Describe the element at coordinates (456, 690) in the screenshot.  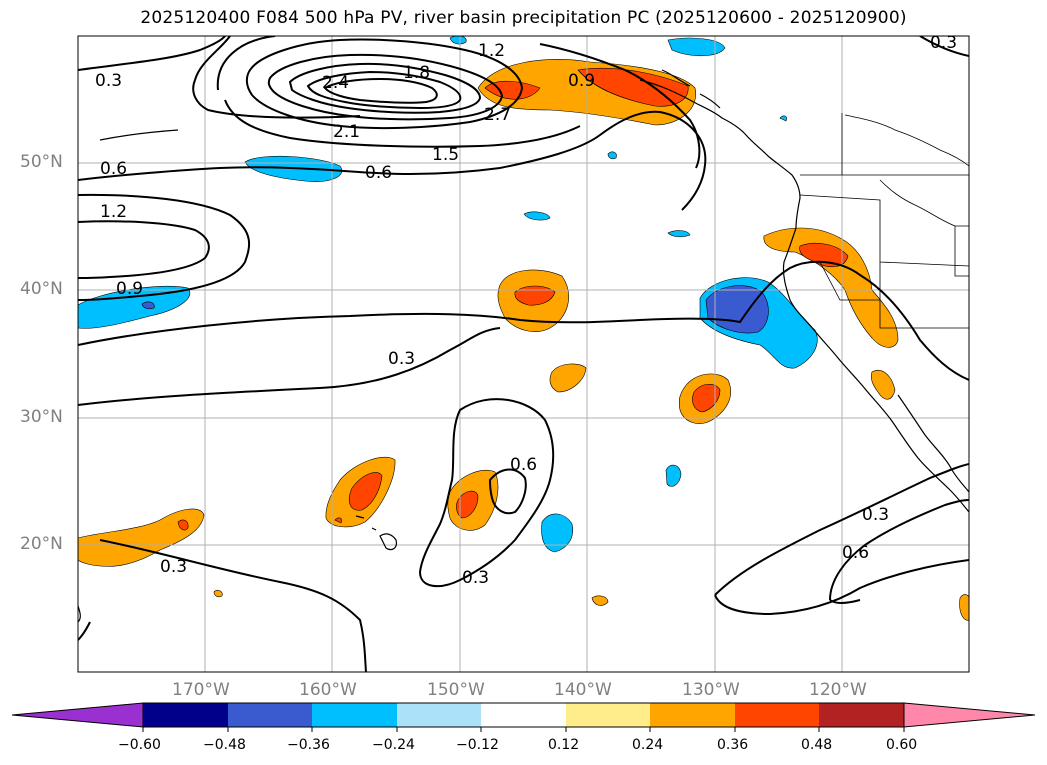
I see `lon-label: 150°W` at that location.